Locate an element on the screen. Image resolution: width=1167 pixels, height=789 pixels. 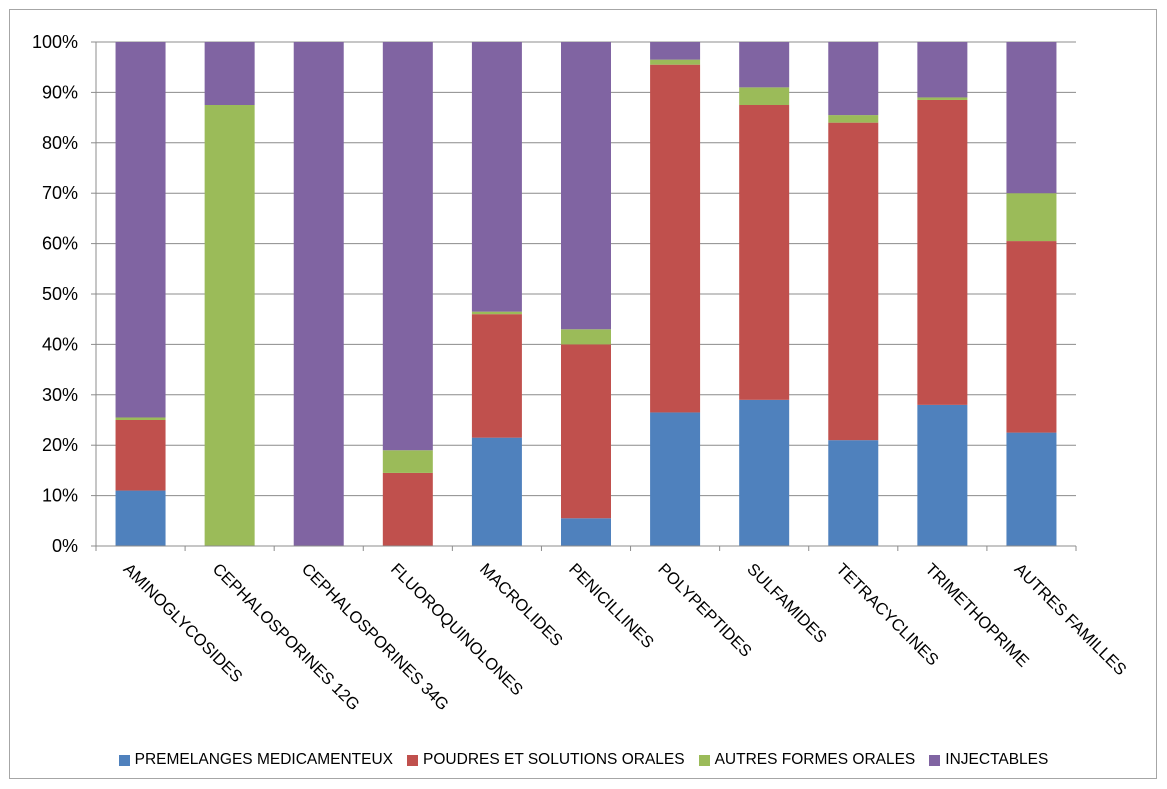
legend-label: AUTRES FORMES ORALES is located at coordinates (815, 759).